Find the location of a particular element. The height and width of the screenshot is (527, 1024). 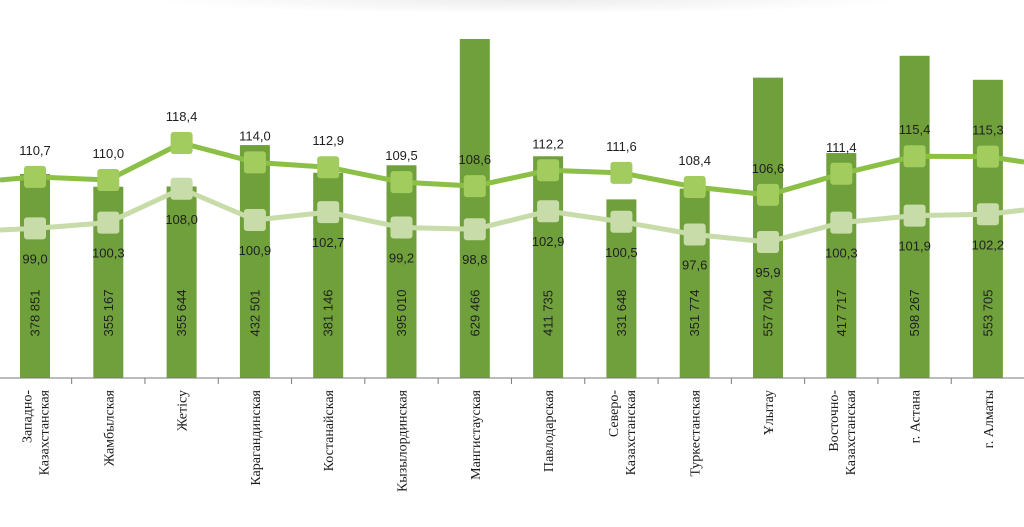

bar-value-label: 351 774 is located at coordinates (694, 313).